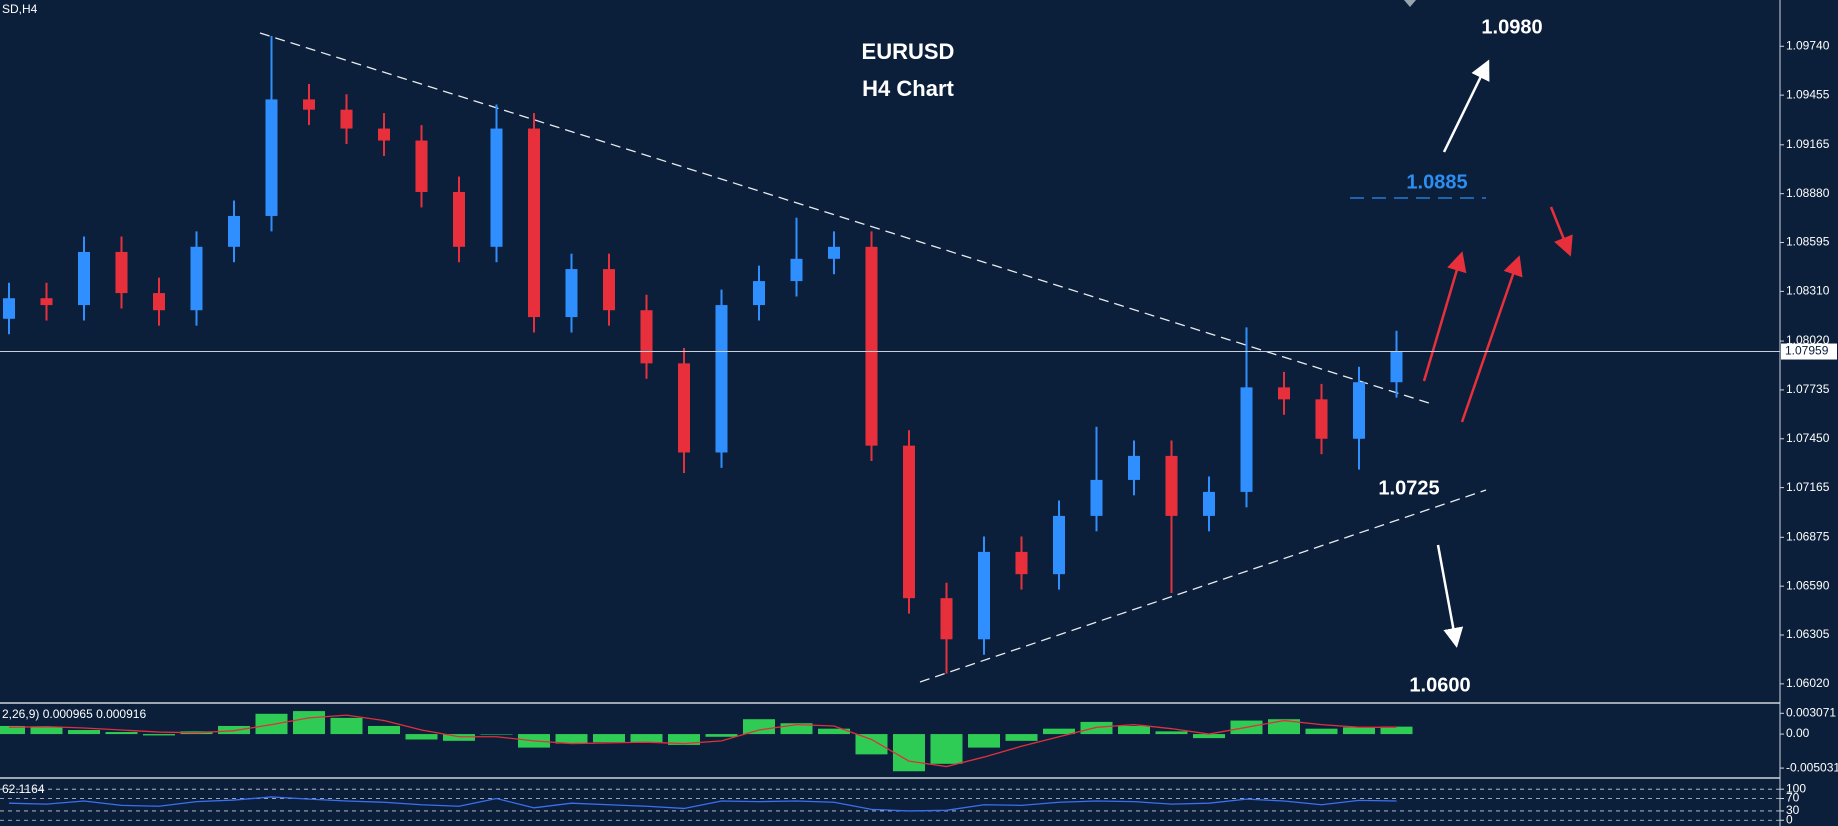 The height and width of the screenshot is (826, 1838). Describe the element at coordinates (1808, 94) in the screenshot. I see `y-tick-label: 1.09455` at that location.